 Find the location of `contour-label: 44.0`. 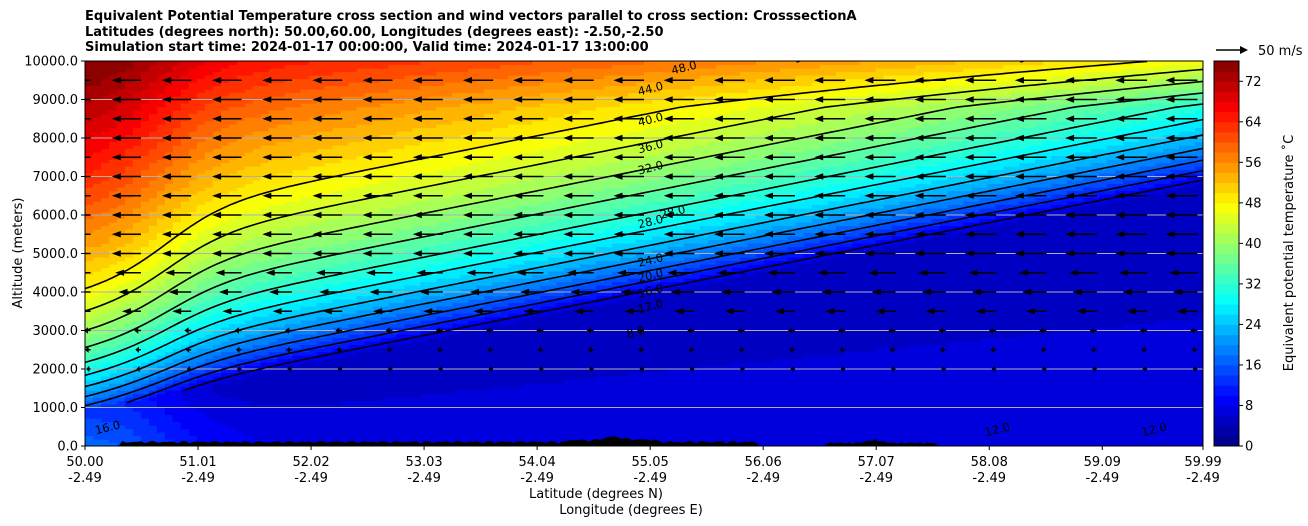

contour-label: 44.0 is located at coordinates (650, 89).